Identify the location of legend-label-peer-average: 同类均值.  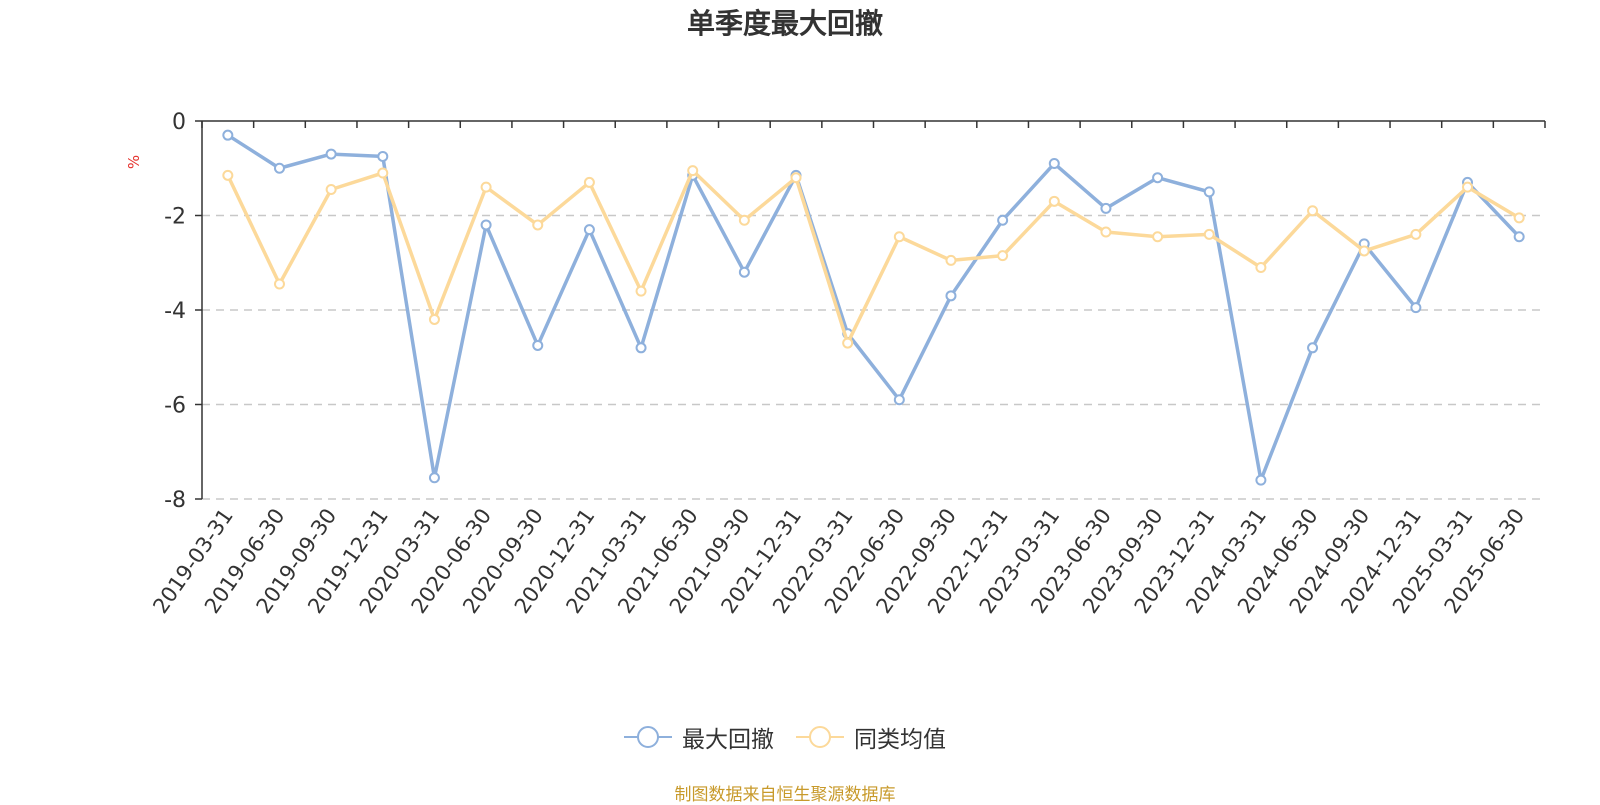
(900, 740).